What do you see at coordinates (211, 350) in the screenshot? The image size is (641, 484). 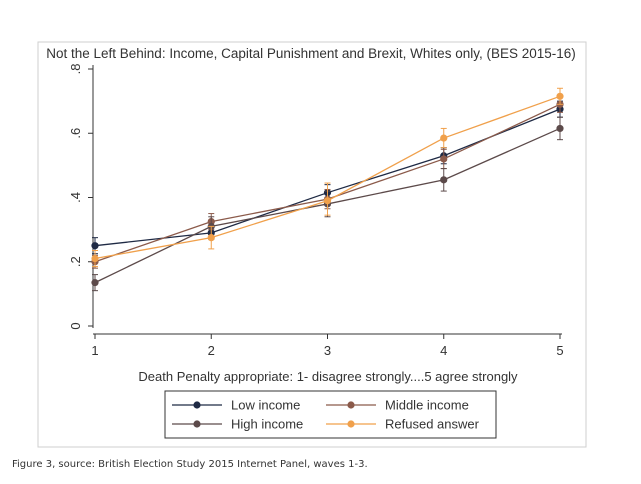 I see `x-tick-label: 2` at bounding box center [211, 350].